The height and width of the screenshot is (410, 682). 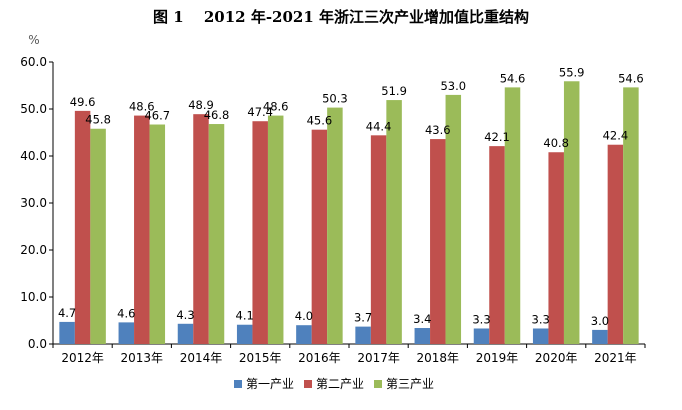 I want to click on data-label: 46.8, so click(x=217, y=115).